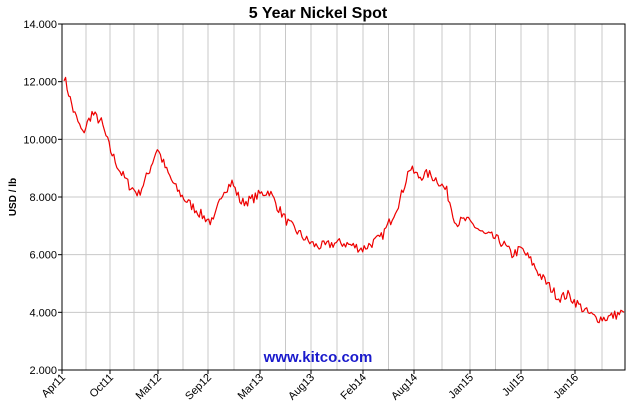  What do you see at coordinates (149, 387) in the screenshot?
I see `x-tick-label: Mar12` at bounding box center [149, 387].